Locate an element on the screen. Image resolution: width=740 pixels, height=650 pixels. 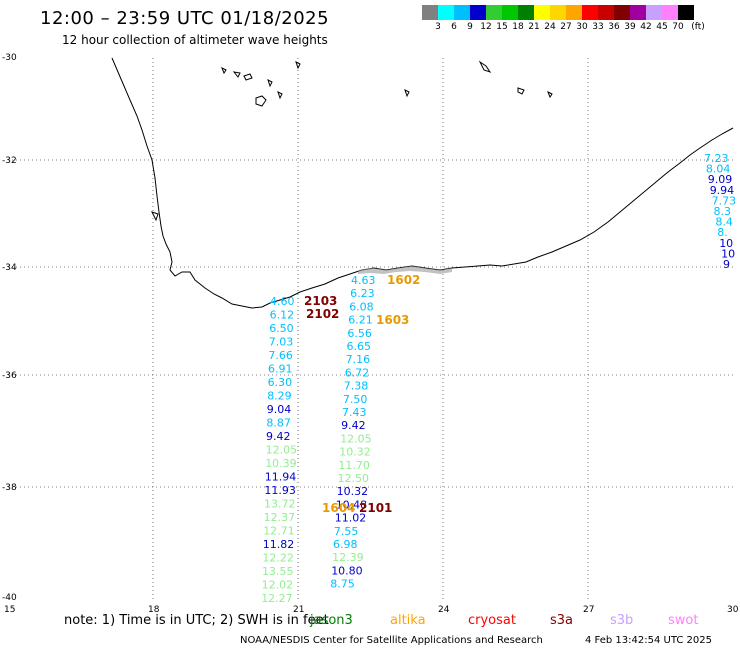
colorbar-label: 12 is located at coordinates (486, 27).